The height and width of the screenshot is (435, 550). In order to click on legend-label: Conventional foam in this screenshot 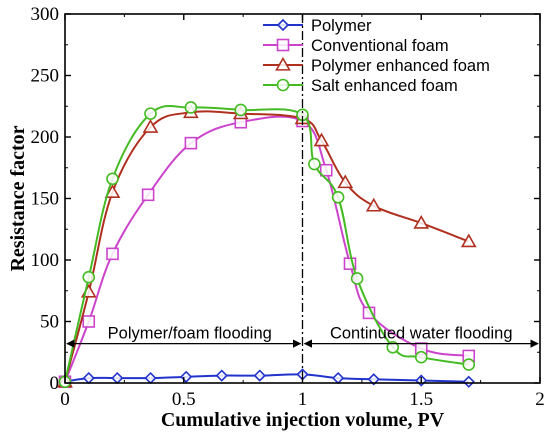, I will do `click(380, 46)`.